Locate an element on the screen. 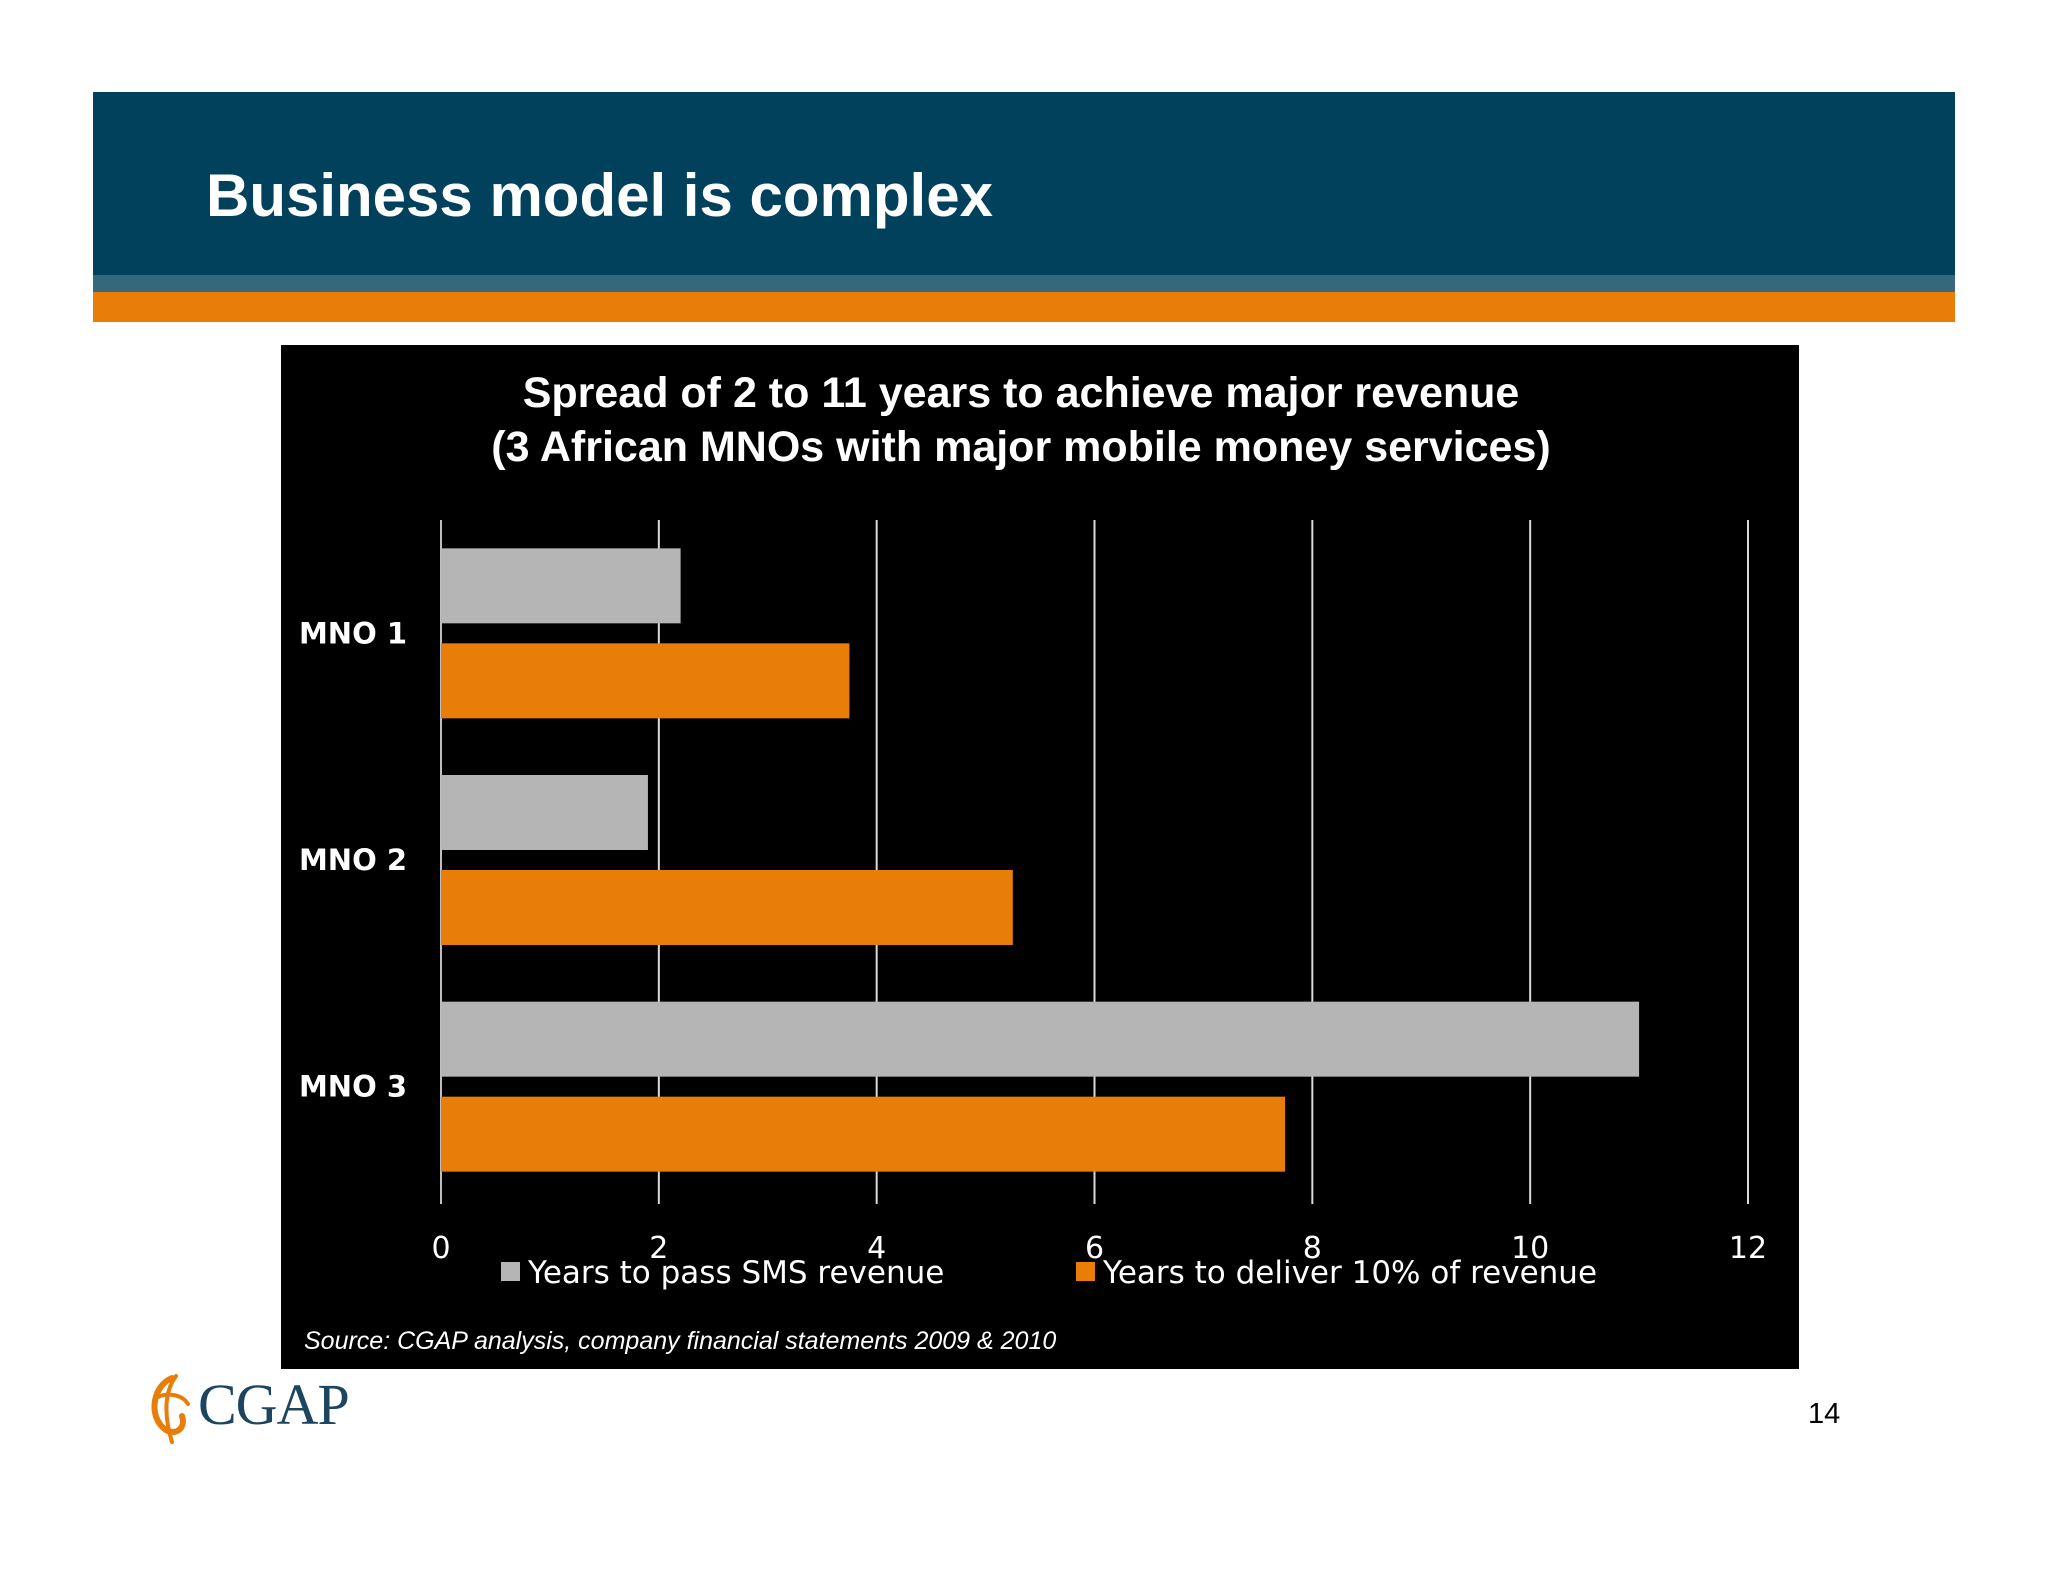 The width and height of the screenshot is (2048, 1582). cgap-logo: CGAP is located at coordinates (272, 1408).